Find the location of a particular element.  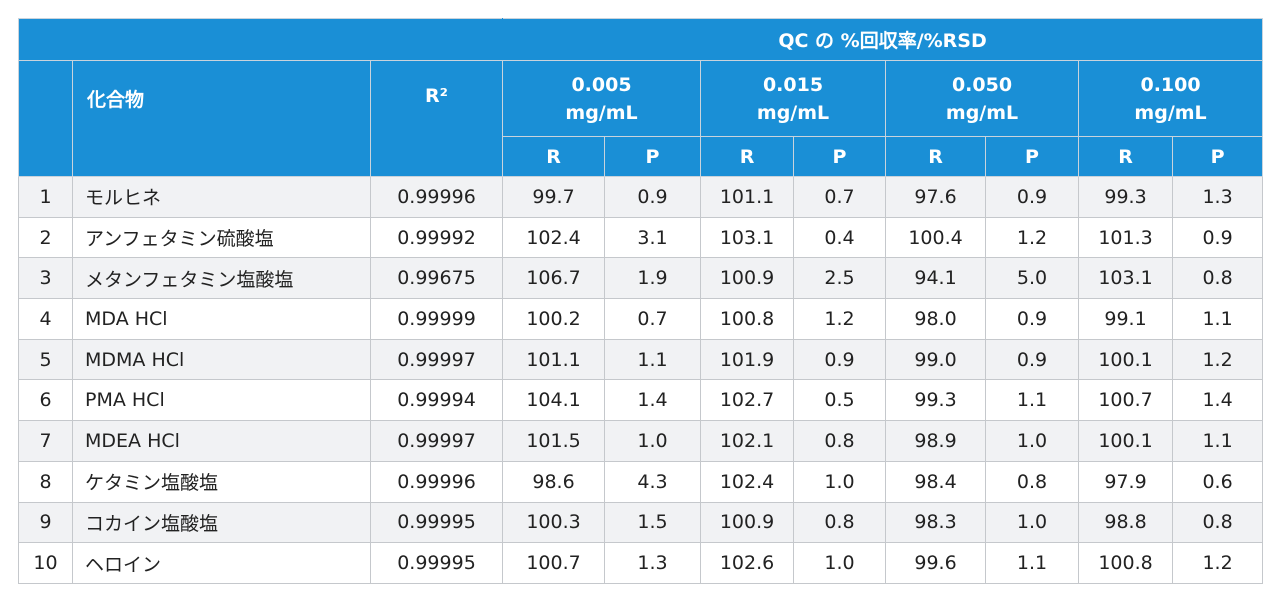

concentration-value: 0.100 is located at coordinates (1170, 84).